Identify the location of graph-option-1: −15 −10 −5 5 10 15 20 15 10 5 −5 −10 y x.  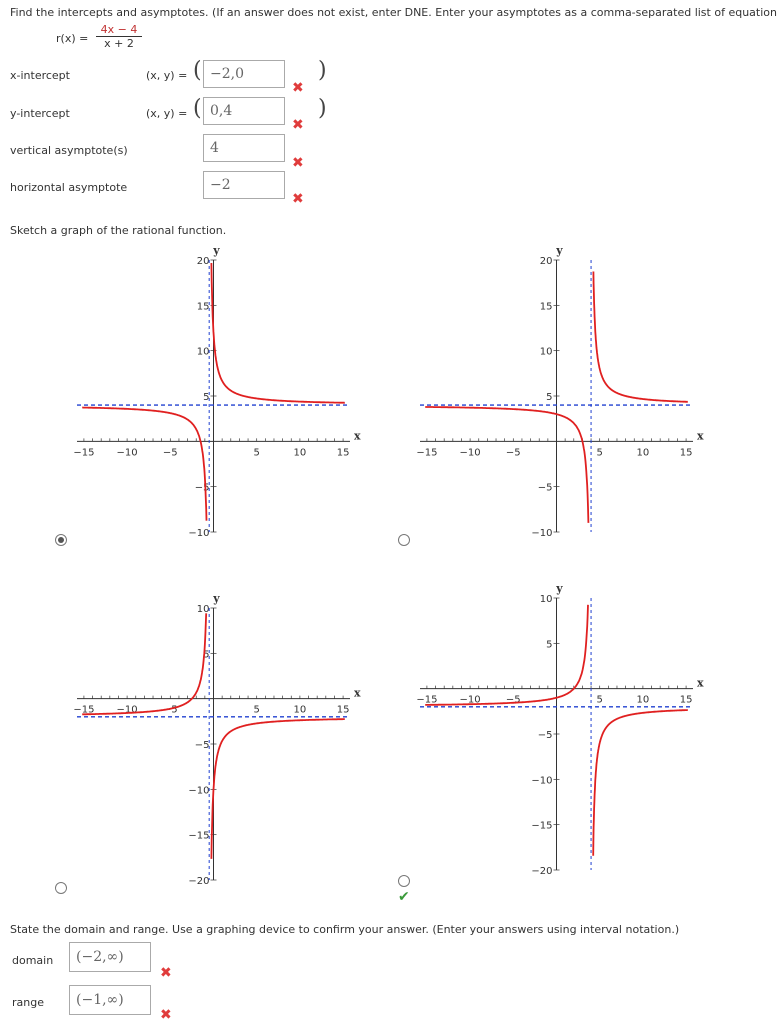
(220, 390).